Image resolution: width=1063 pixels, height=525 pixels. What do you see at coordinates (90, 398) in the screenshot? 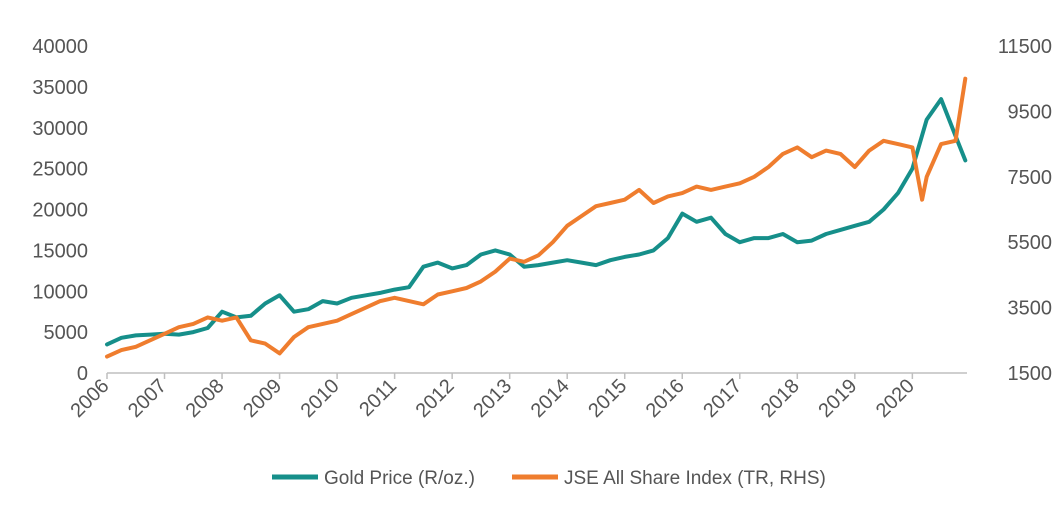
I see `x-tick-label: 2006` at bounding box center [90, 398].